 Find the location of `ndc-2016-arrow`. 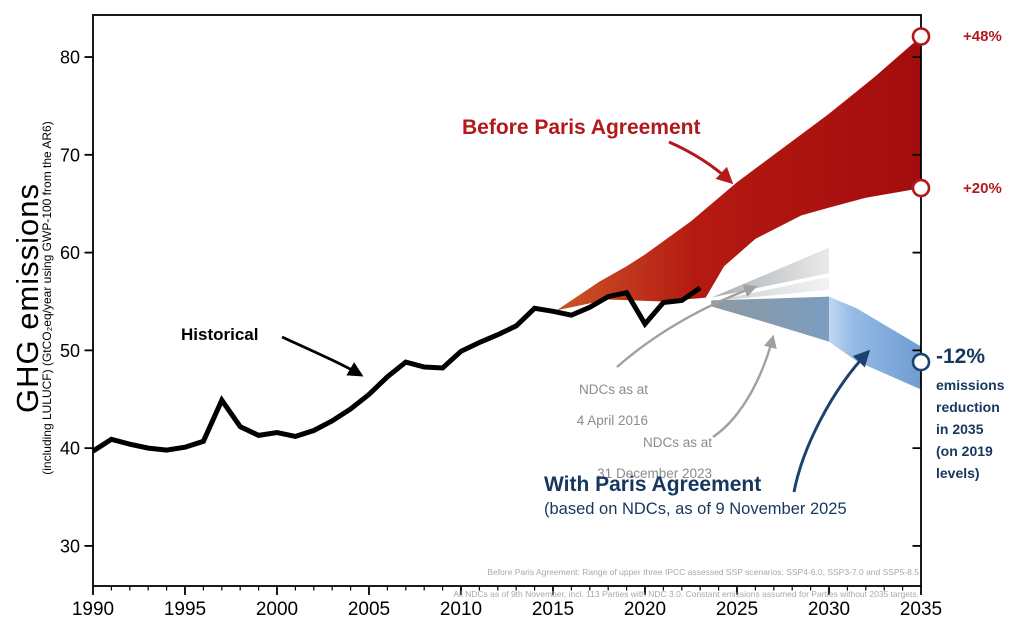

ndc-2016-arrow is located at coordinates (687, 326).